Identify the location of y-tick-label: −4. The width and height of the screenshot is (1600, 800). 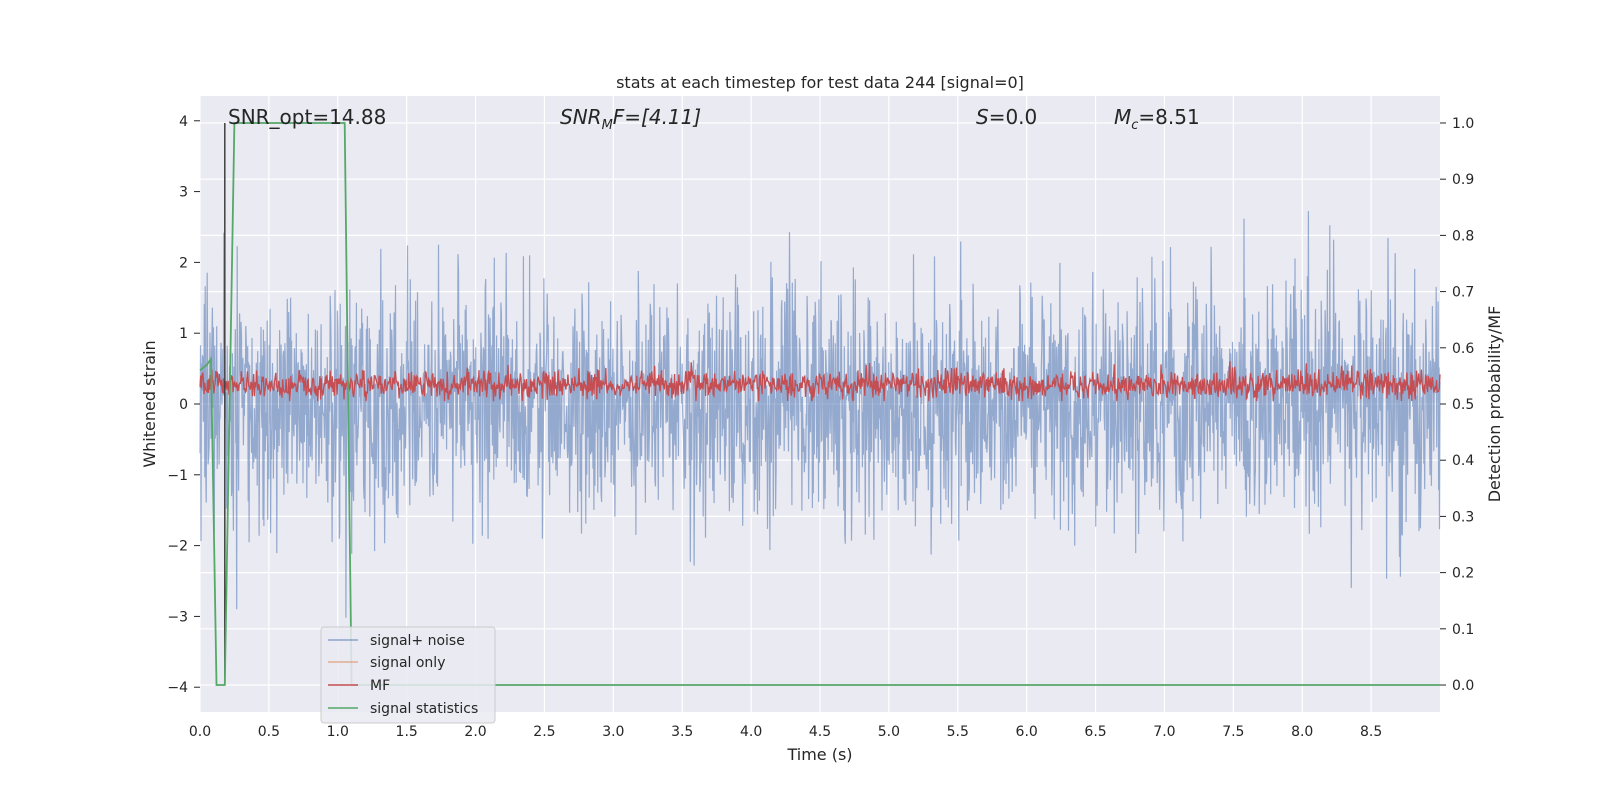
(177, 688).